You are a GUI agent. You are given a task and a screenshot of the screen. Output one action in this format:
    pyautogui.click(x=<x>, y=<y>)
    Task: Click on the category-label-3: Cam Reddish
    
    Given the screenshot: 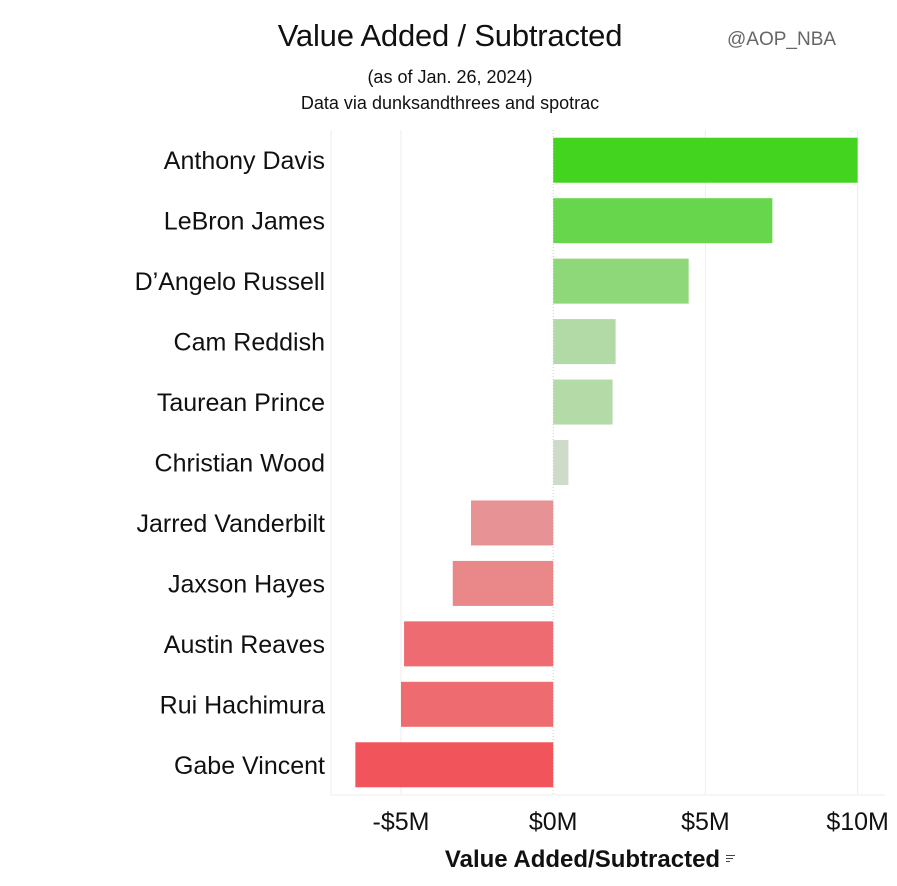 What is the action you would take?
    pyautogui.click(x=249, y=343)
    